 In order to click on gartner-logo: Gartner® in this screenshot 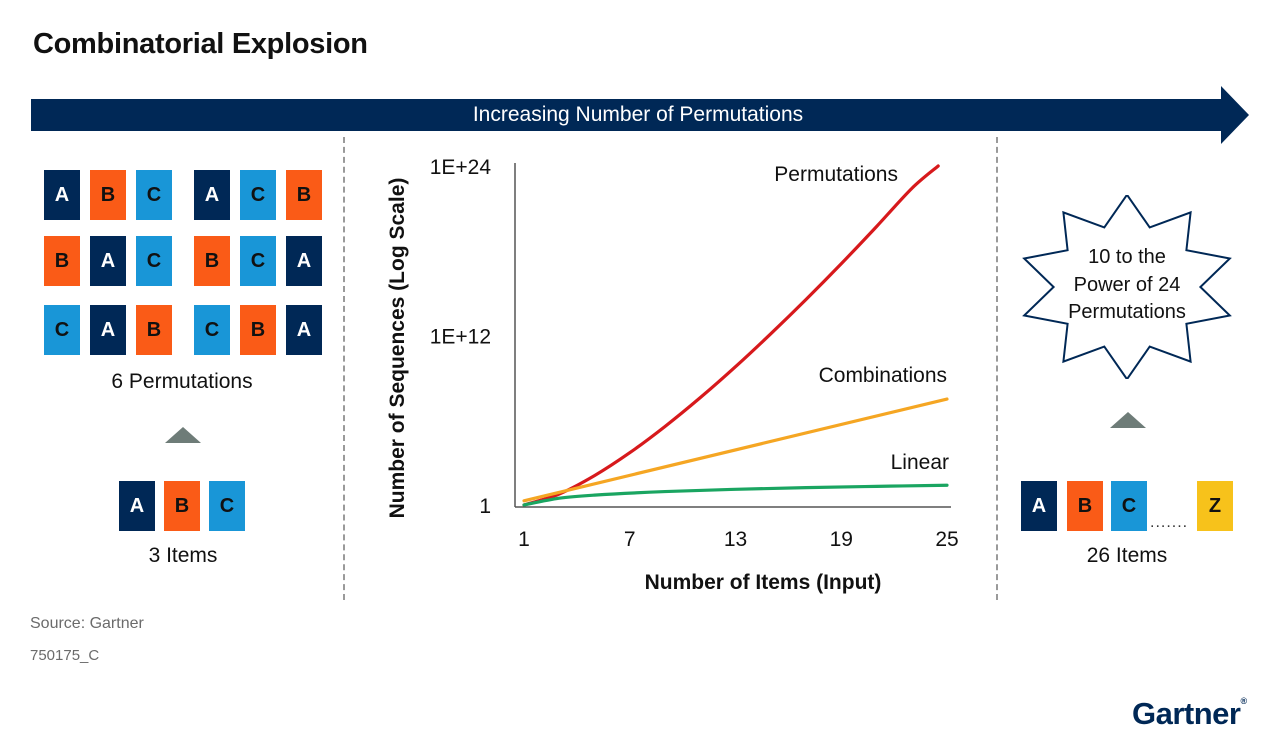, I will do `click(1189, 714)`.